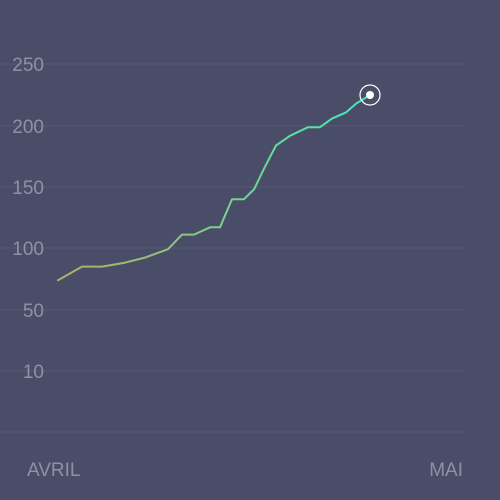  I want to click on x-tick-label-avril: AVRIL, so click(54, 470).